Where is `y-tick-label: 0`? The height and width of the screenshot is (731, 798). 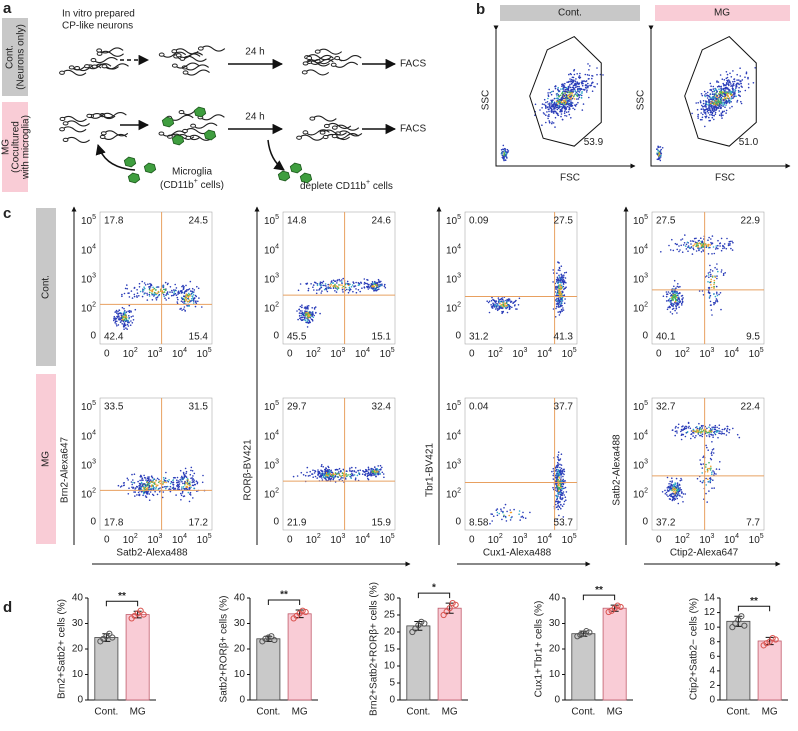 y-tick-label: 0 is located at coordinates (392, 700).